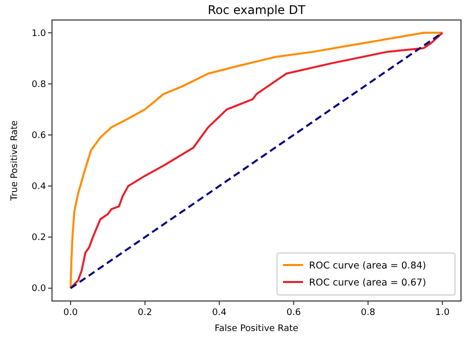  What do you see at coordinates (39, 135) in the screenshot?
I see `y-tick-label: 0.6` at bounding box center [39, 135].